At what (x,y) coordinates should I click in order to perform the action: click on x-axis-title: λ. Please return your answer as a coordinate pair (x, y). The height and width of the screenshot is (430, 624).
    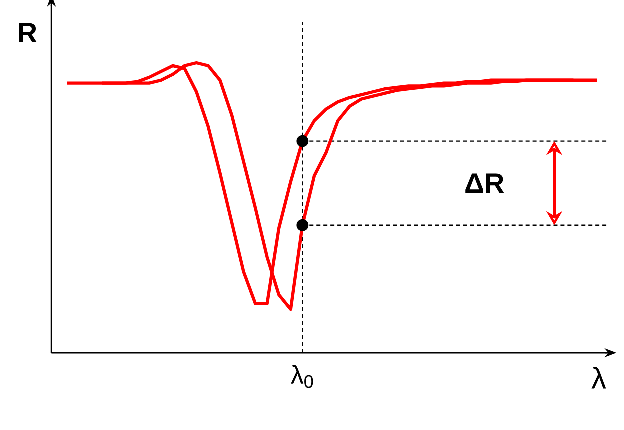
    Looking at the image, I should click on (599, 378).